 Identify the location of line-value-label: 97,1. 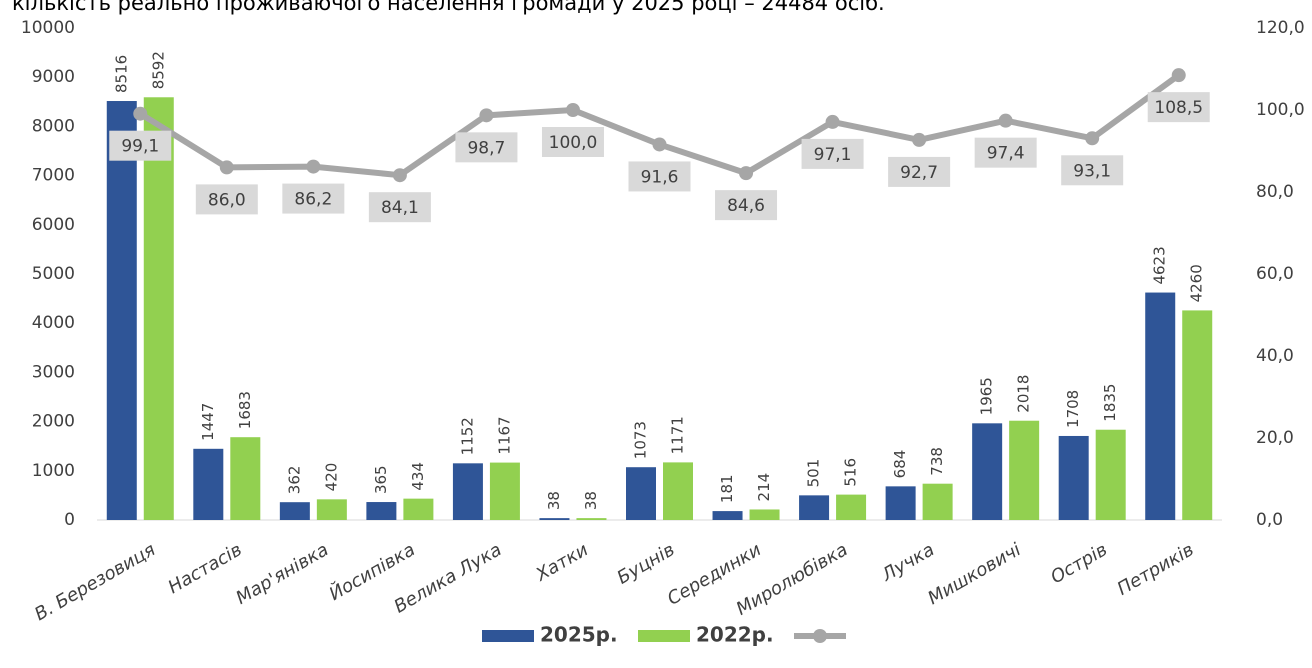
(833, 155).